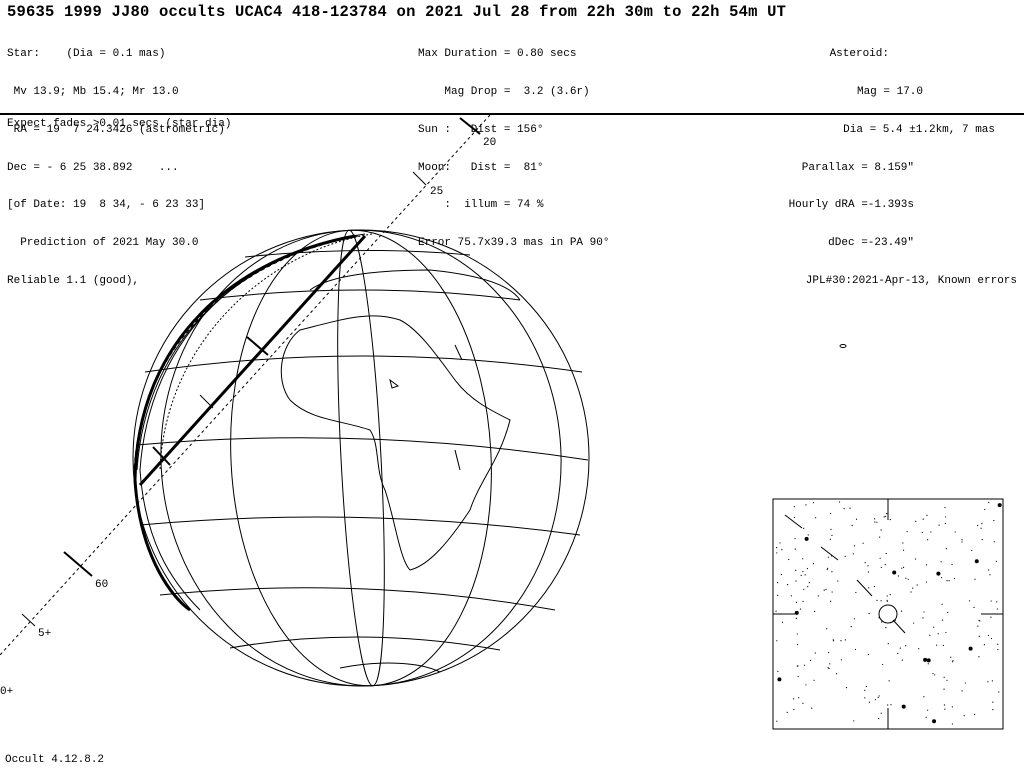 The height and width of the screenshot is (768, 1024). I want to click on fade-note: Expect fades >0.01 secs (star dia), so click(119, 124).